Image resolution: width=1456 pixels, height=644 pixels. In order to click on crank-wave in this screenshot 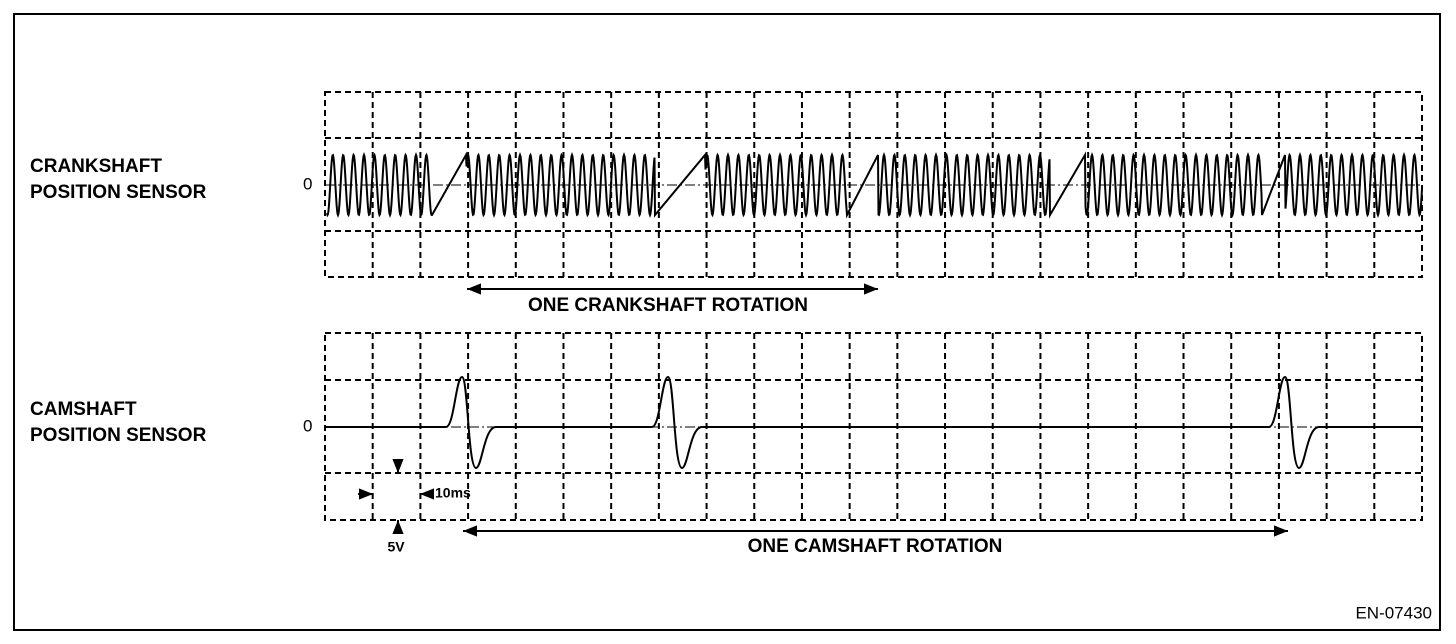, I will do `click(874, 185)`.